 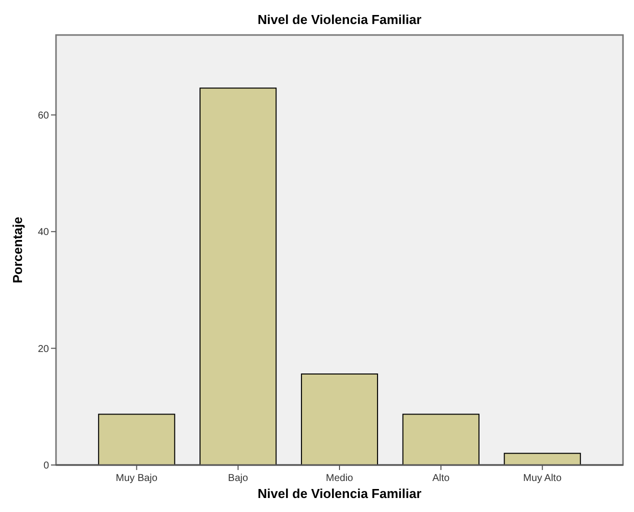 I want to click on x-tick-label: Muy Bajo, so click(x=137, y=478).